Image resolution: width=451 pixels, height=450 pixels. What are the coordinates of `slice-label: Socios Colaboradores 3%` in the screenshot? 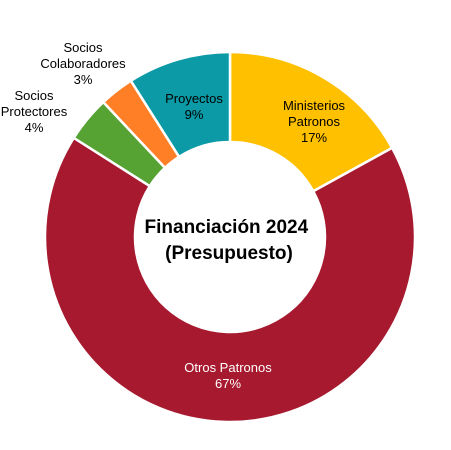 It's located at (83, 63).